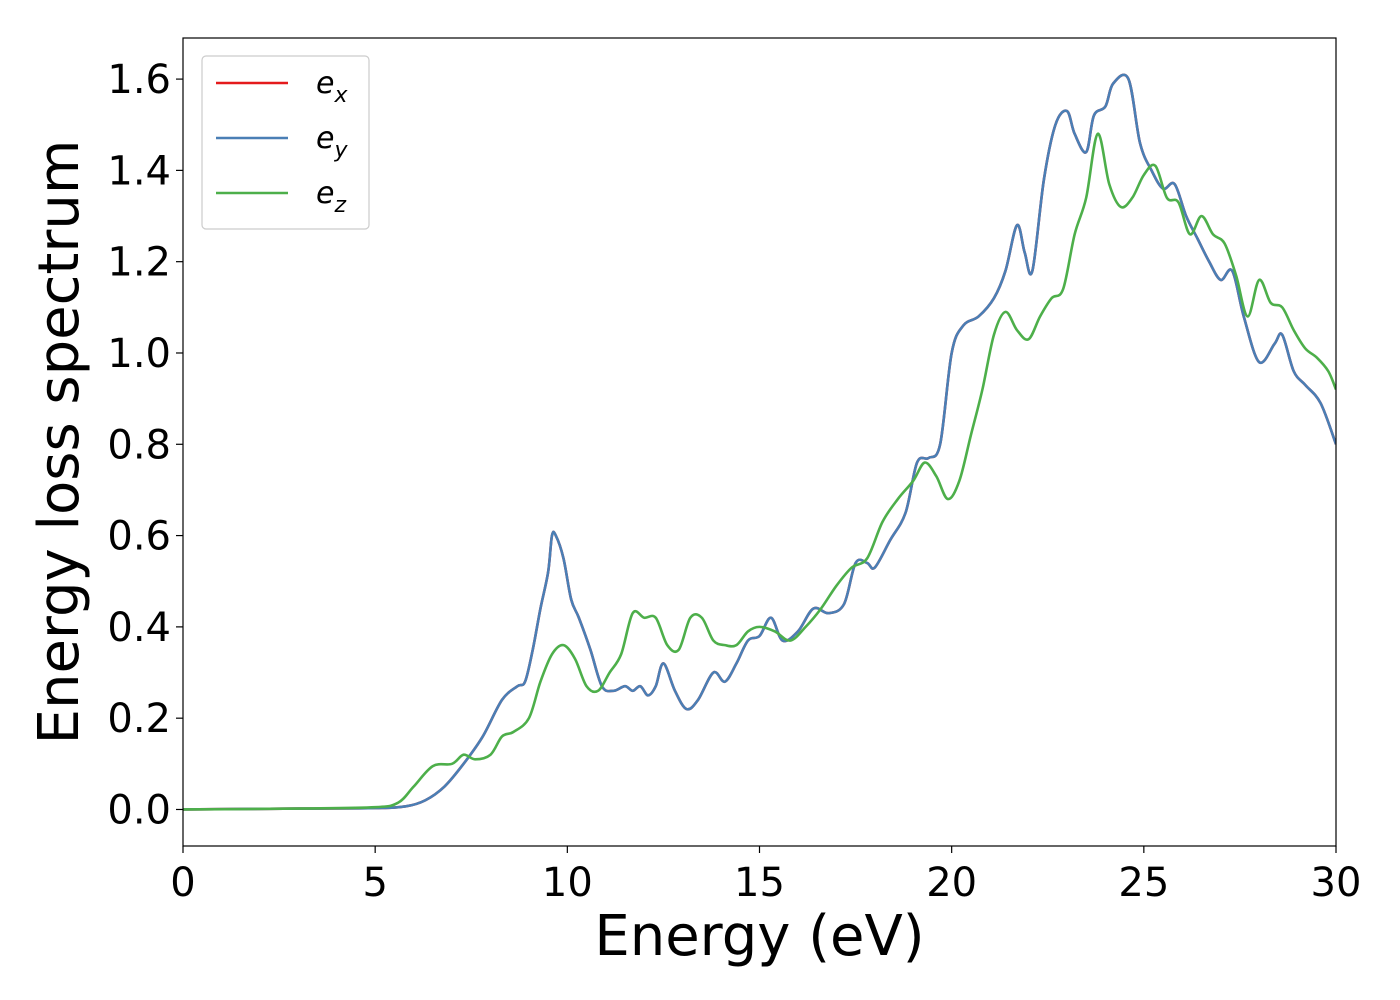 The height and width of the screenshot is (1000, 1400). Describe the element at coordinates (1143, 883) in the screenshot. I see `x-tick-label: 25` at that location.